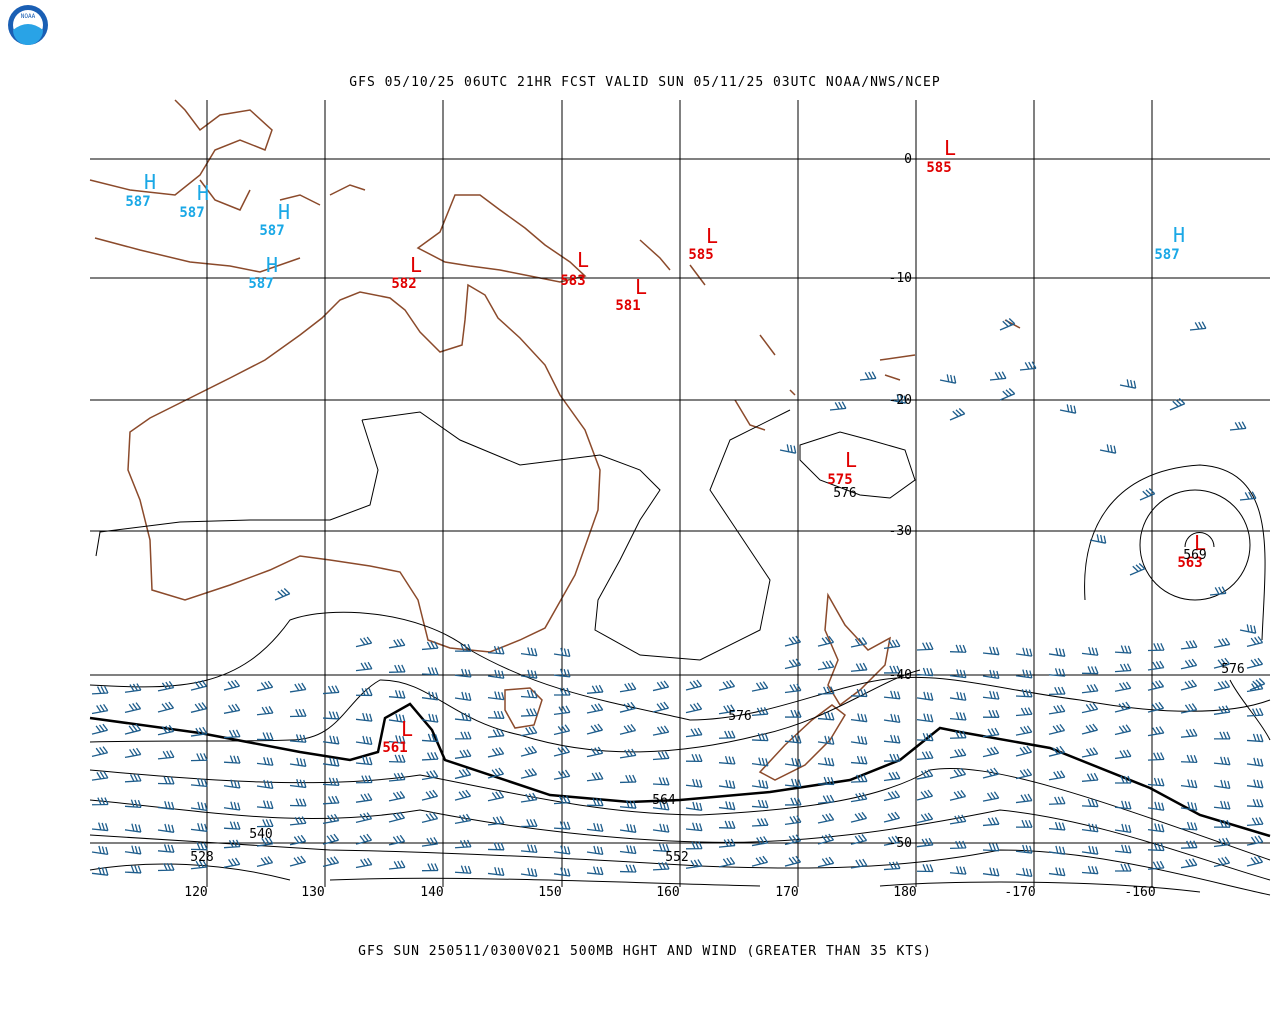 This screenshot has width=1280, height=1024. I want to click on lon-label: 160, so click(667, 892).